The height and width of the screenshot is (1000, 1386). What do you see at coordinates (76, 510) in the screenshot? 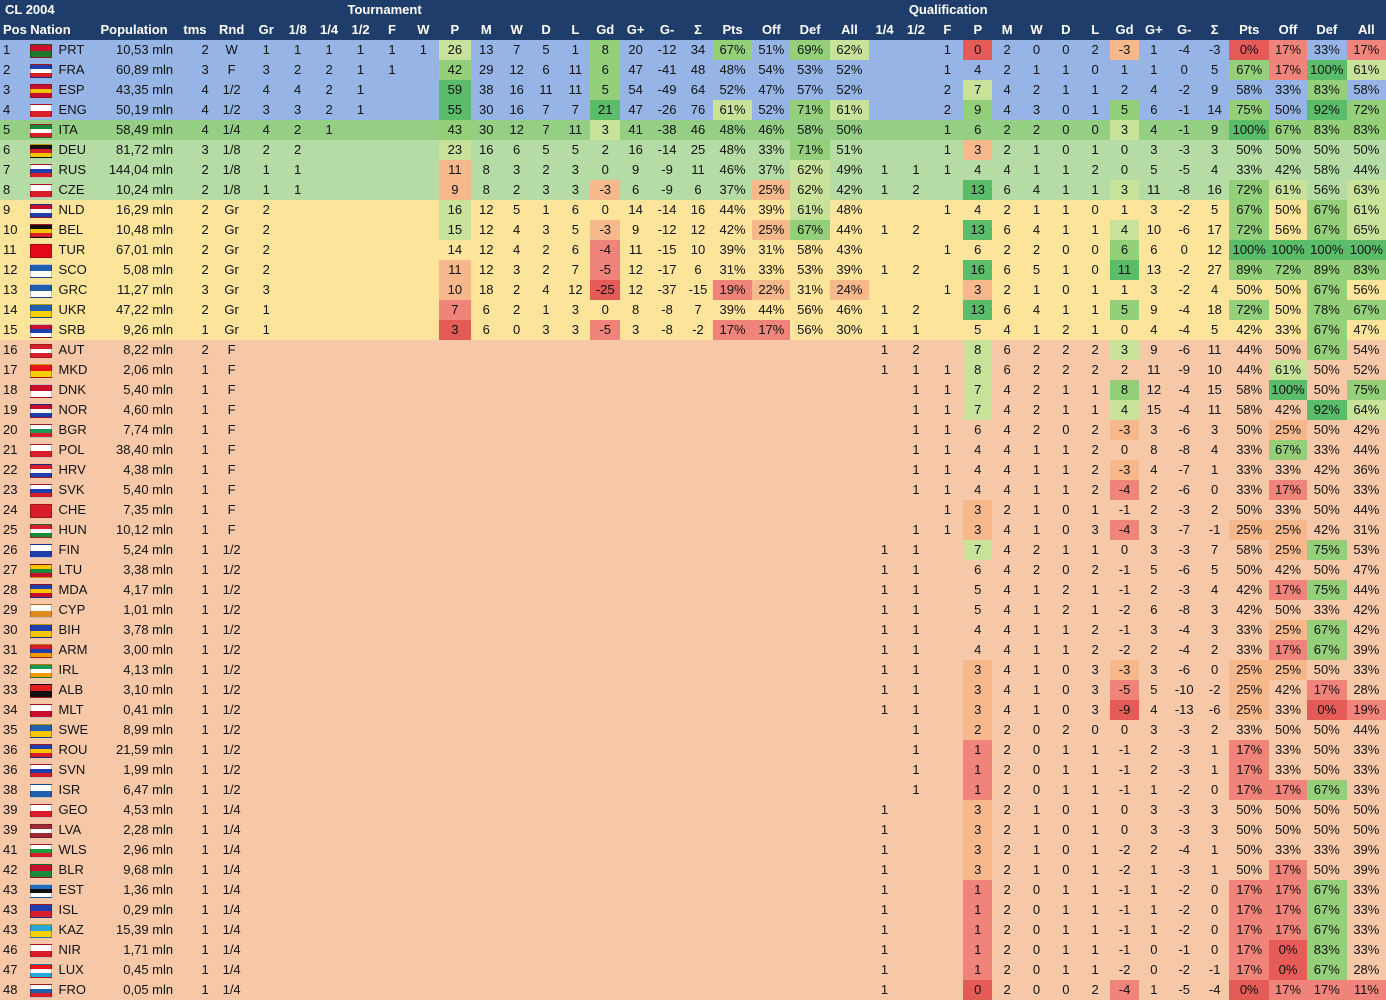
I see `nation-code: CHE` at bounding box center [76, 510].